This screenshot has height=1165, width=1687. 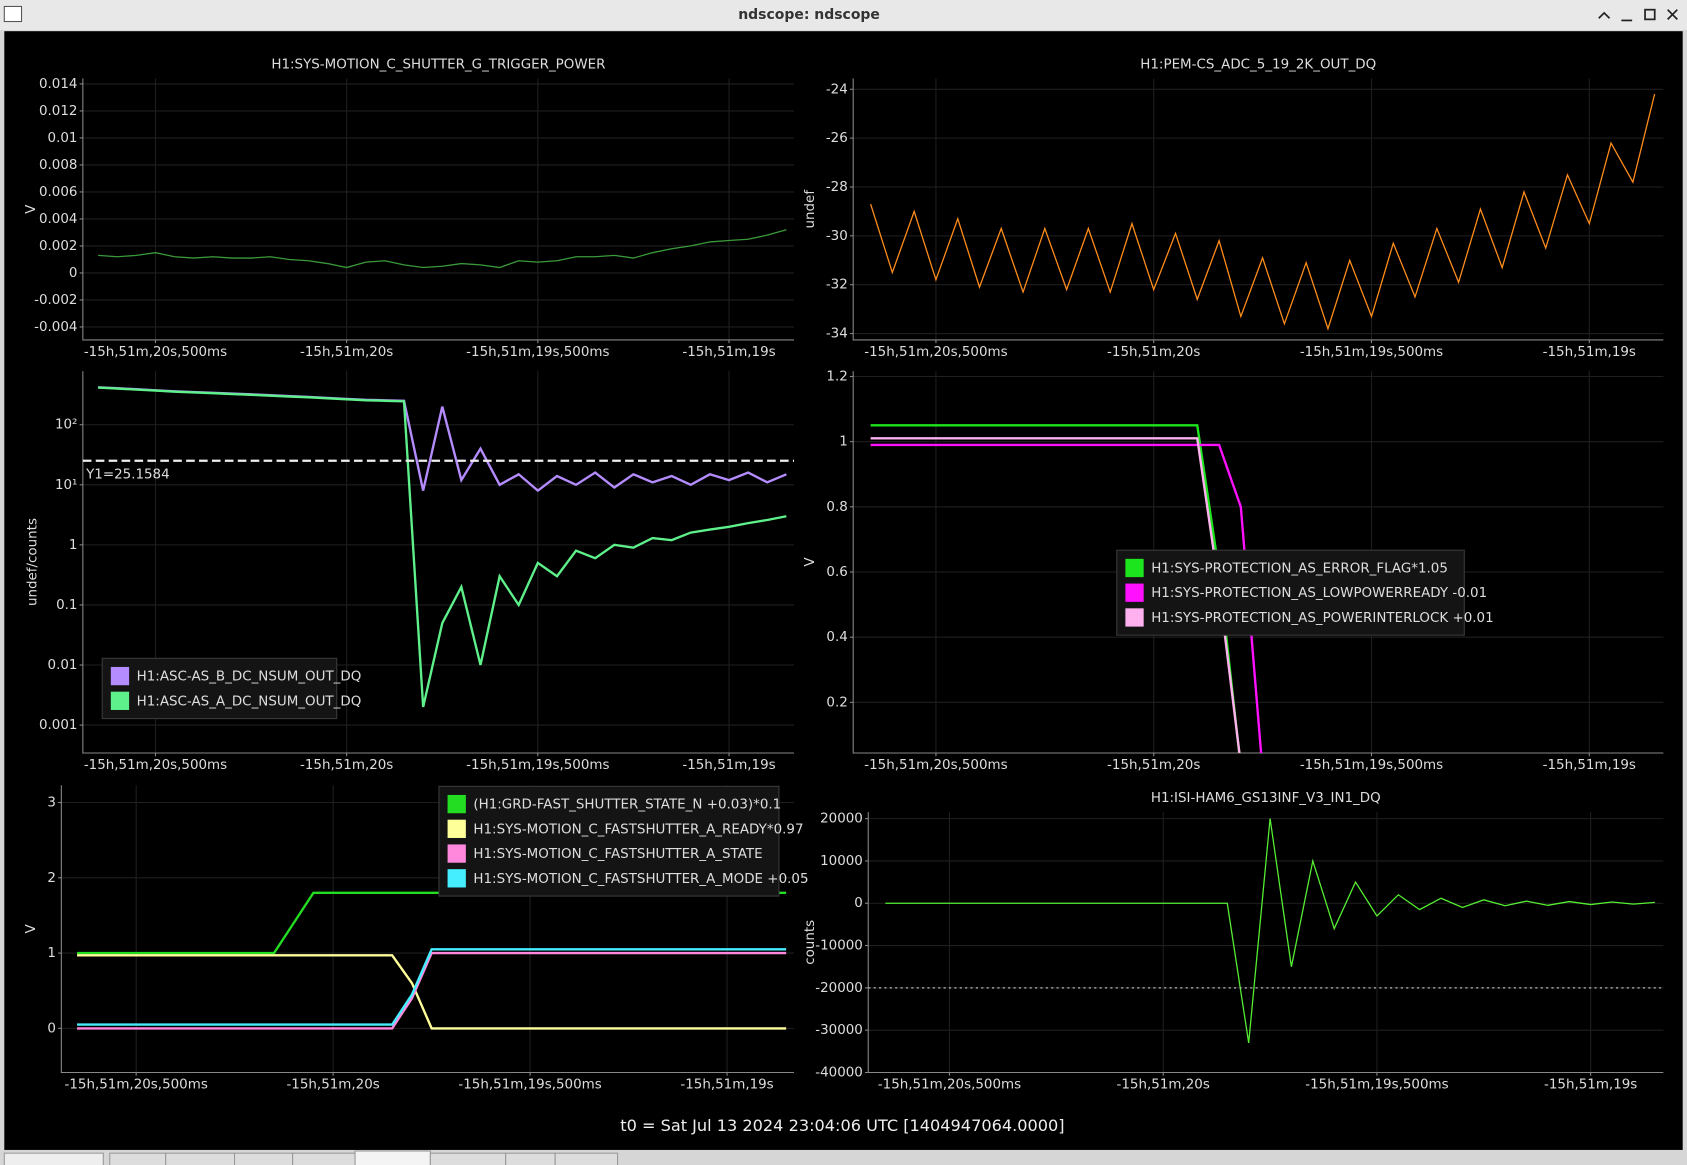 What do you see at coordinates (640, 879) in the screenshot?
I see `legend-label: H1:SYS-MOTION_C_FASTSHUTTER_A_MODE +0.05` at bounding box center [640, 879].